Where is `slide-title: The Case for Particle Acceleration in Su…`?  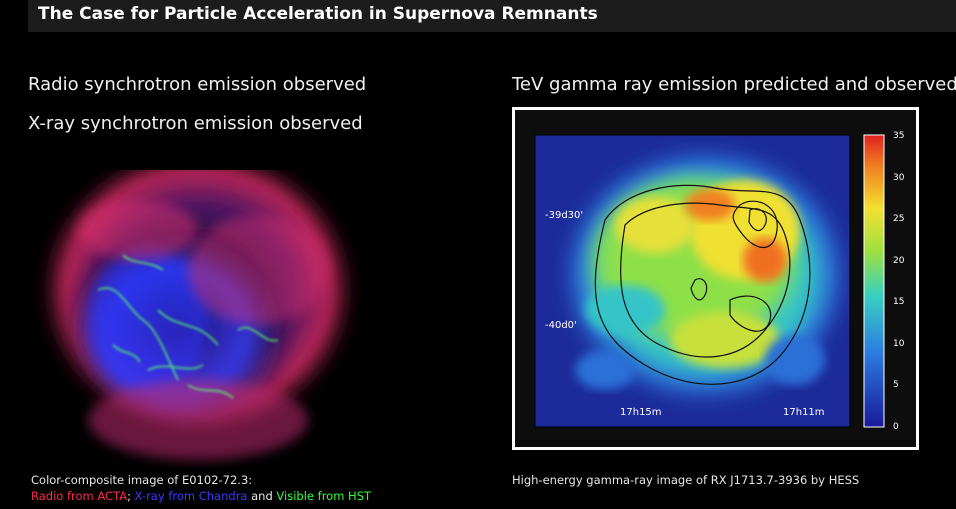
slide-title: The Case for Particle Acceleration in Su… is located at coordinates (318, 14).